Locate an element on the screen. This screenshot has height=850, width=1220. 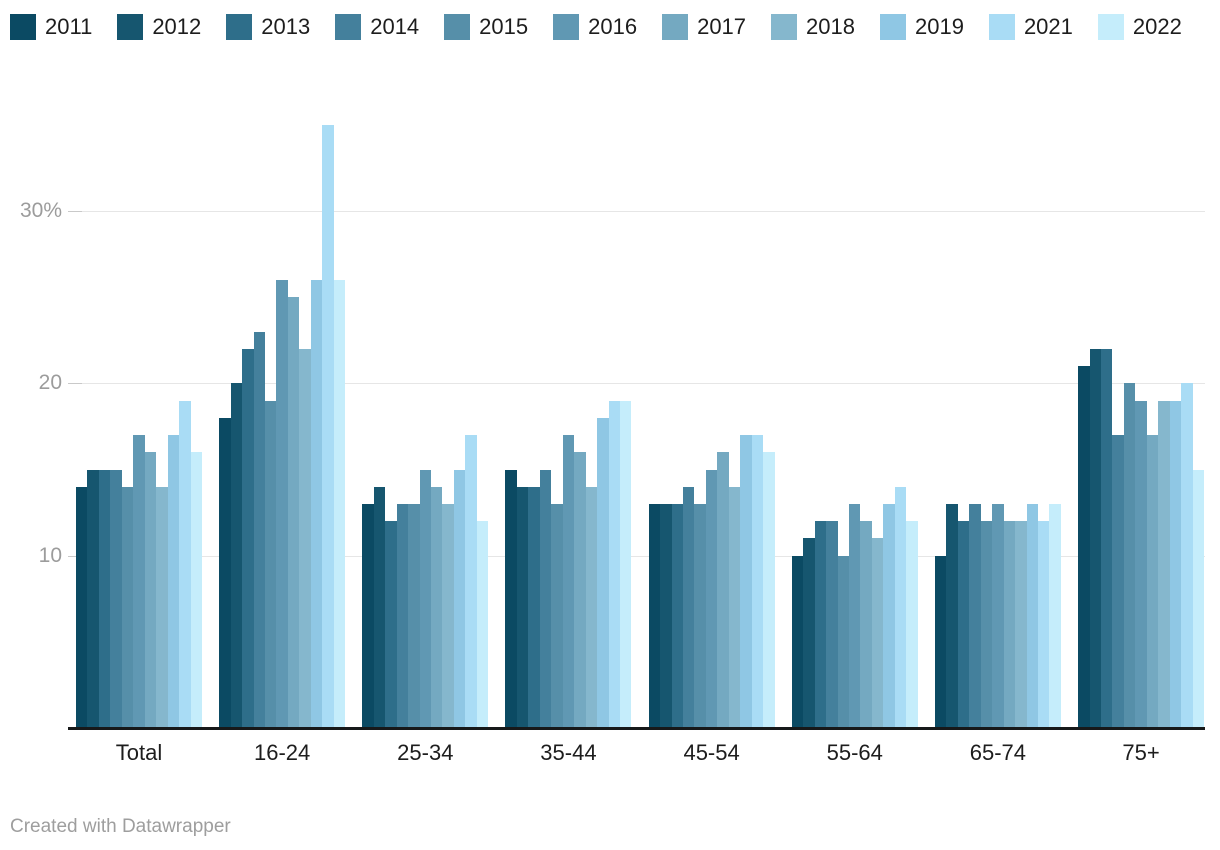
legend-item-2019: 2019 is located at coordinates (921, 27).